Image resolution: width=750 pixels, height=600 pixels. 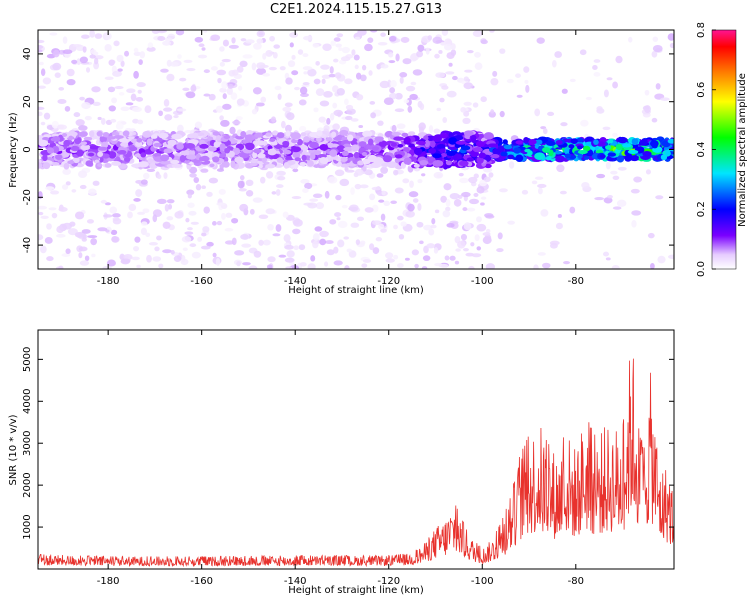 What do you see at coordinates (27, 526) in the screenshot?
I see `y-tick-label: 1000` at bounding box center [27, 526].